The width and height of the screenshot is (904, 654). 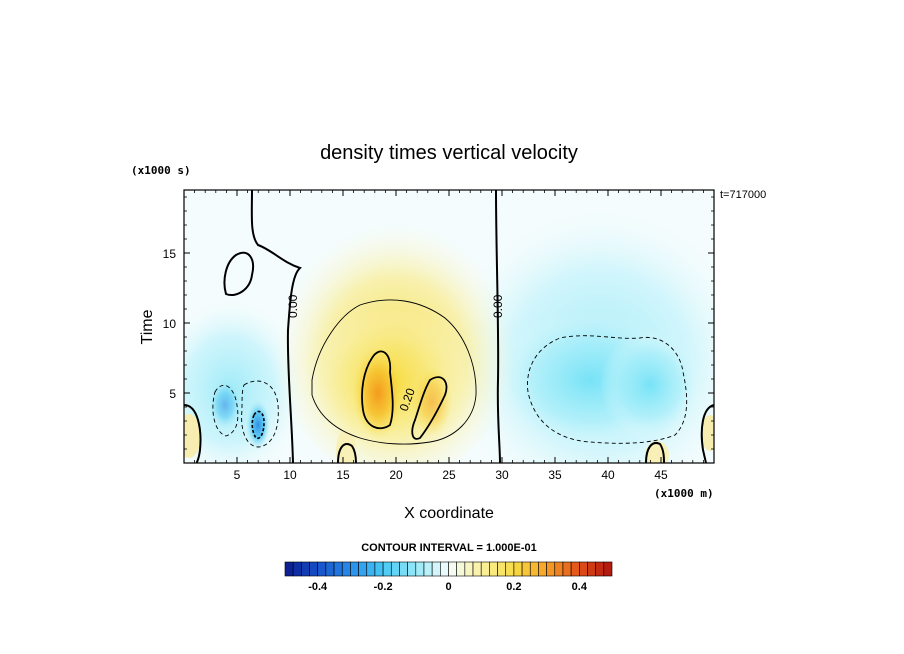 I want to click on field-neg-core-left2, so click(x=225, y=405).